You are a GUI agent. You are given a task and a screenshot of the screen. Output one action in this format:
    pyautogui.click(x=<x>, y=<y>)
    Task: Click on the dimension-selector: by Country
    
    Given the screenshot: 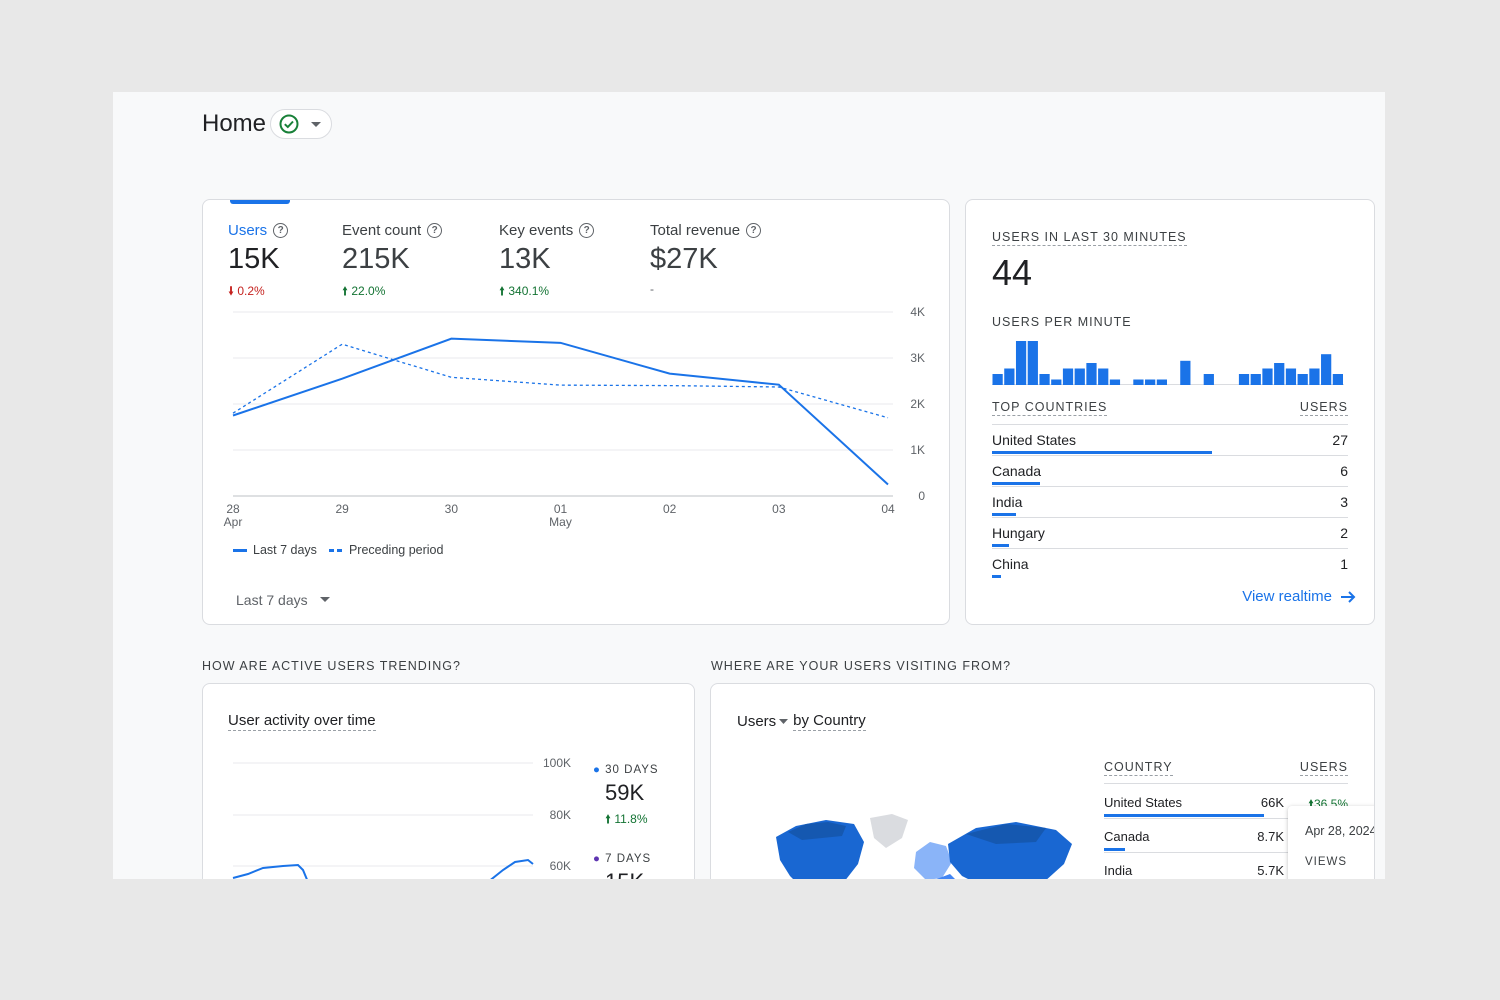 What is the action you would take?
    pyautogui.click(x=829, y=721)
    